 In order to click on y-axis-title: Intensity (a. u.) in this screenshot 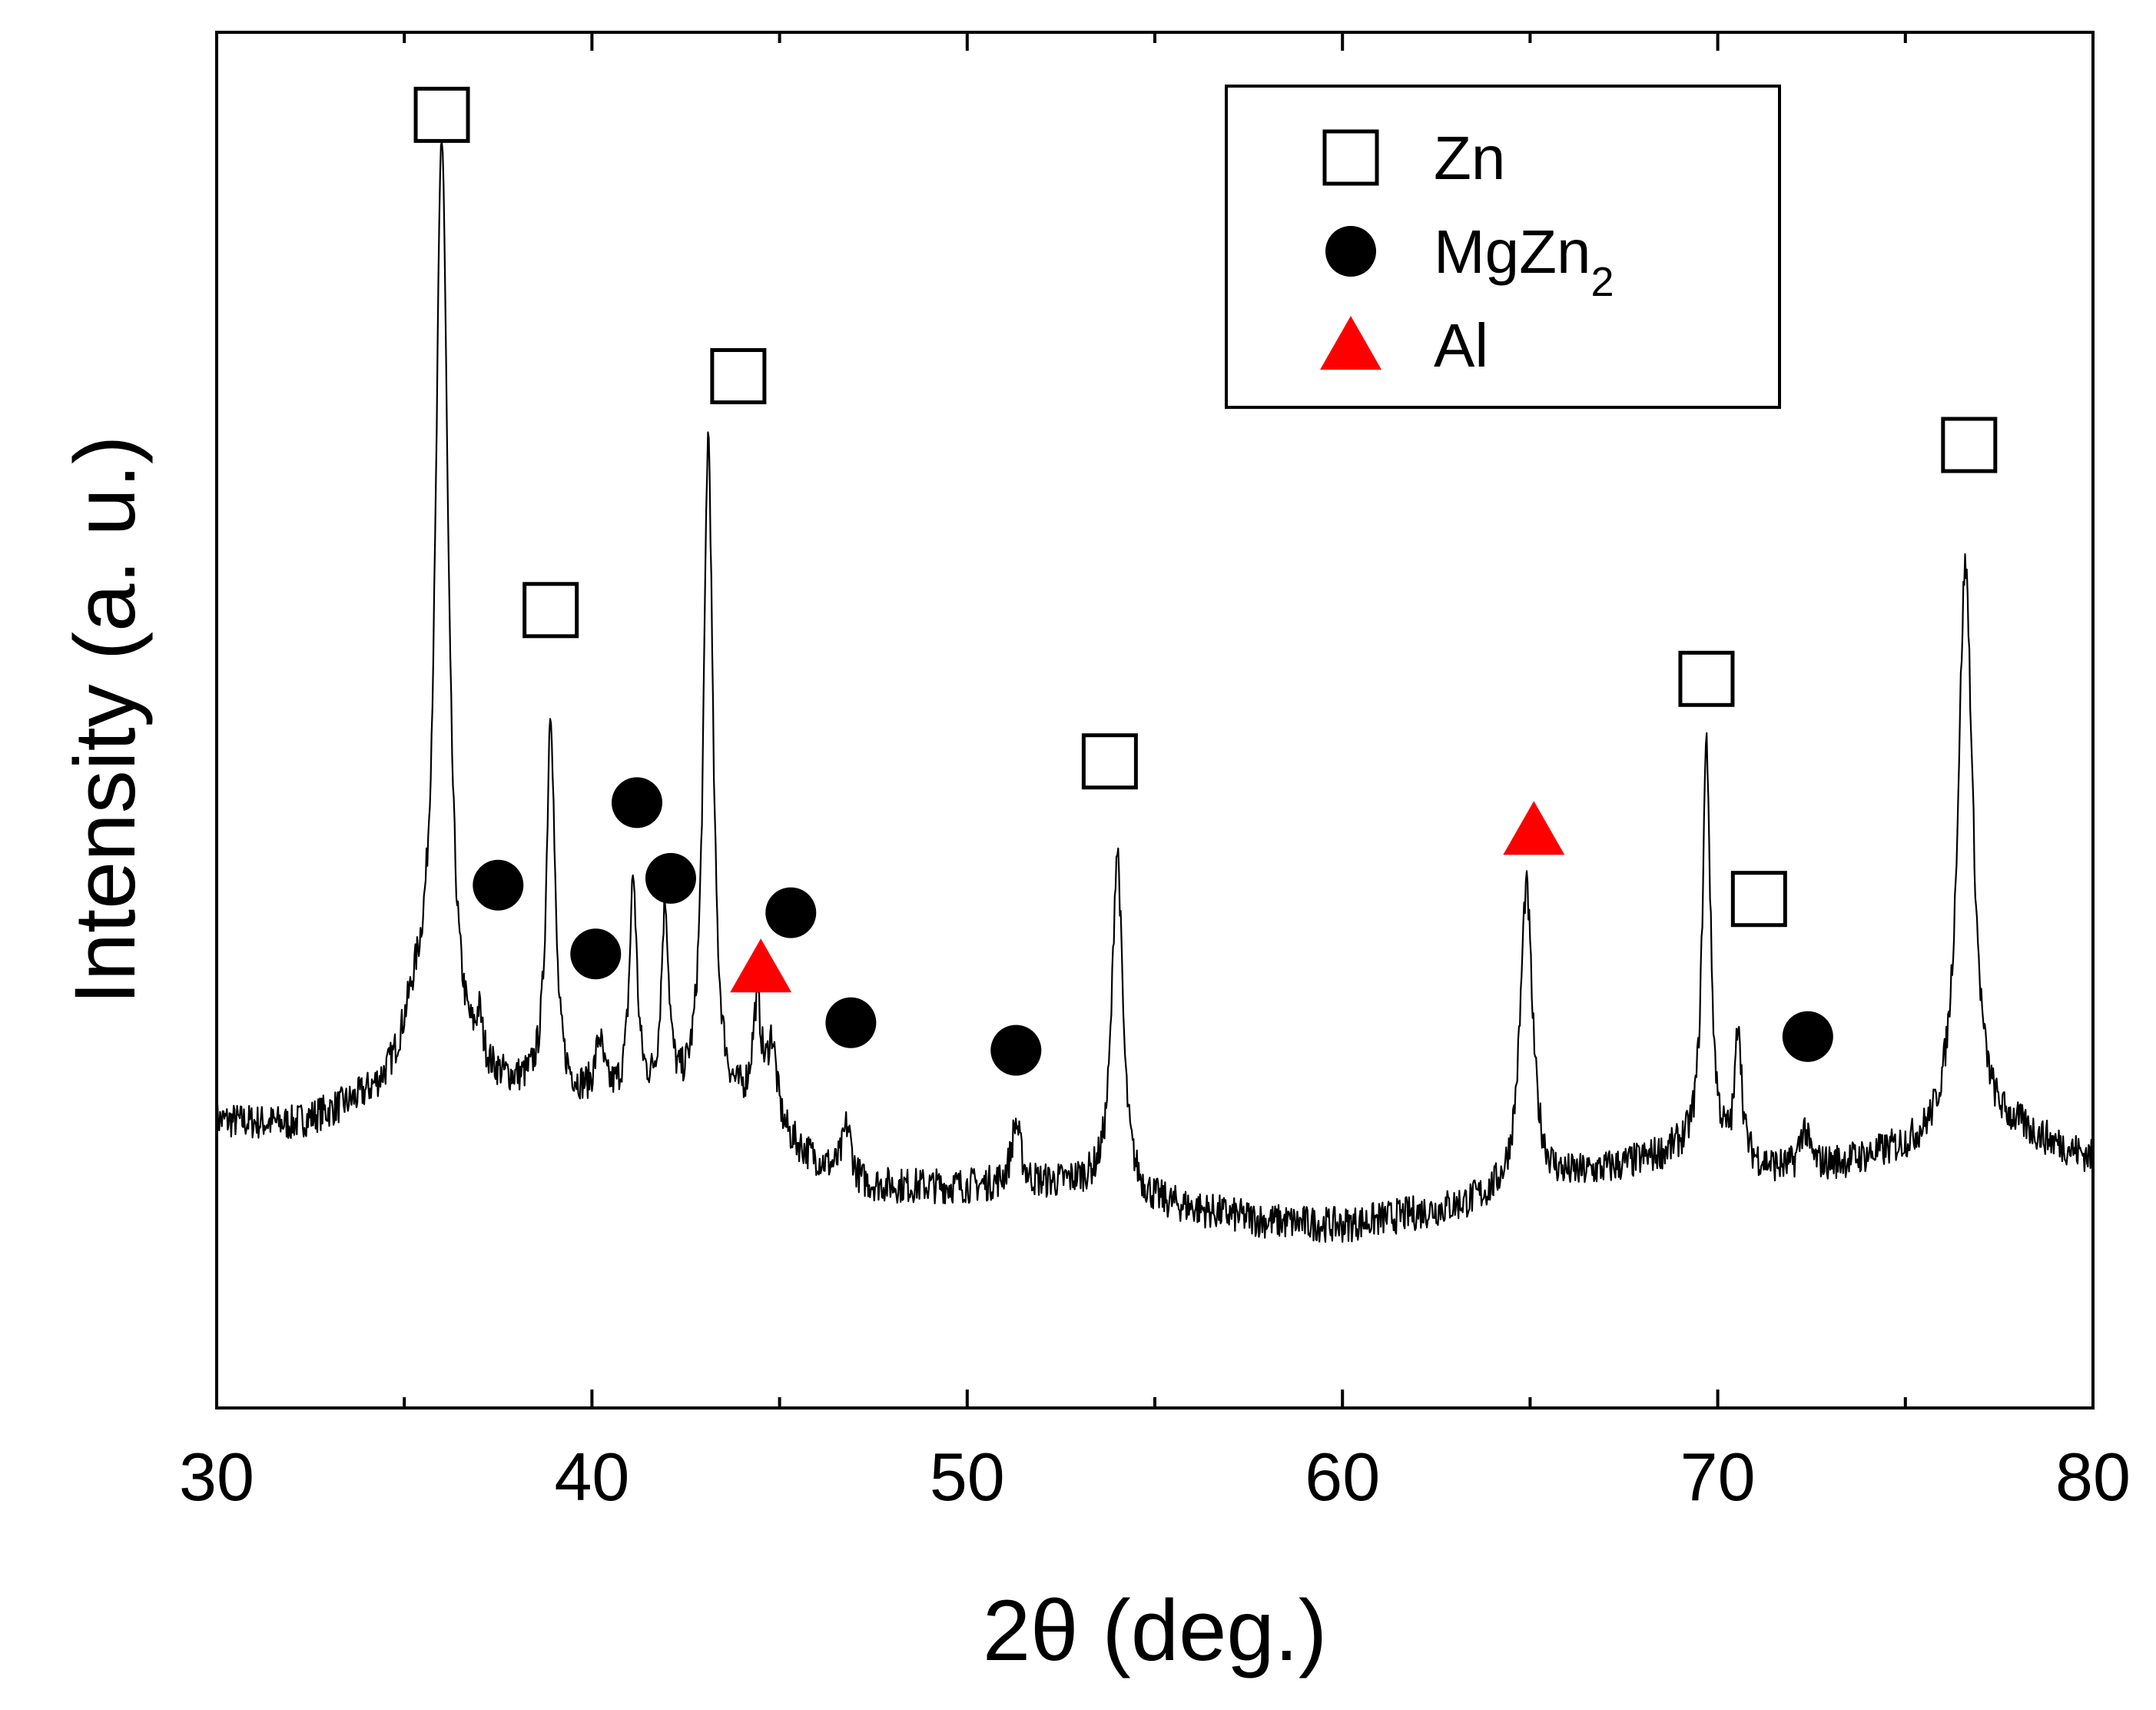, I will do `click(105, 720)`.